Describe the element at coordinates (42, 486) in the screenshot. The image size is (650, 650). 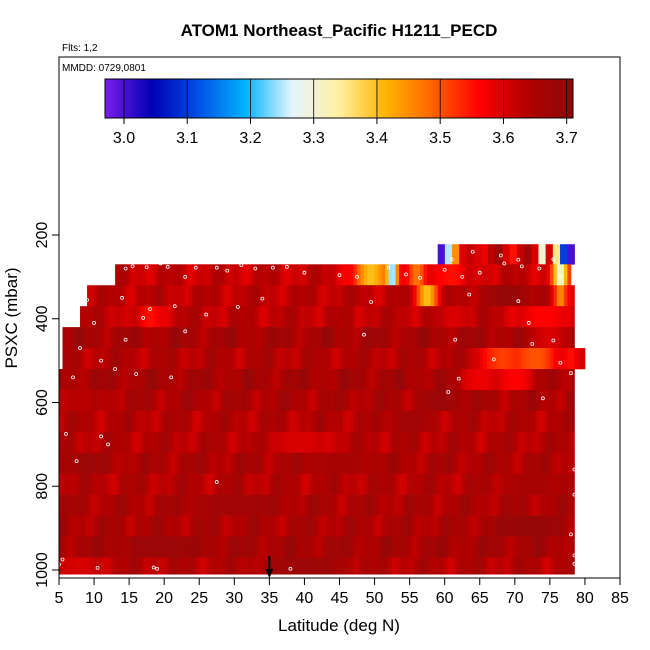
I see `y-tick-label: 800` at that location.